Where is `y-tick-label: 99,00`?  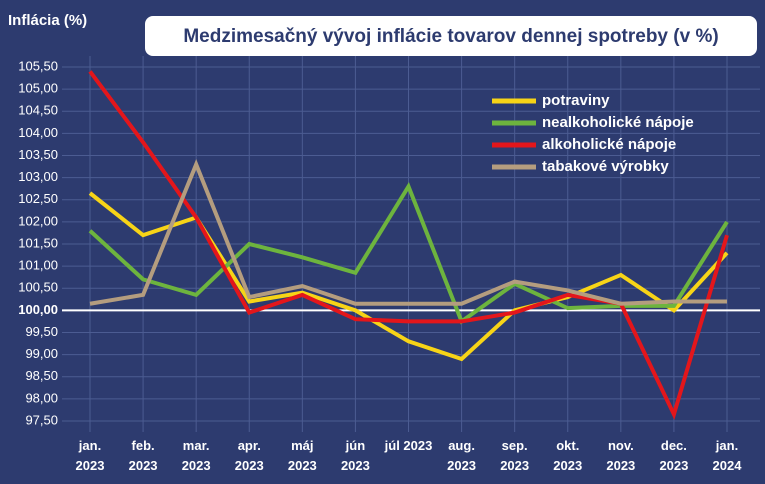
y-tick-label: 99,00 is located at coordinates (41, 353).